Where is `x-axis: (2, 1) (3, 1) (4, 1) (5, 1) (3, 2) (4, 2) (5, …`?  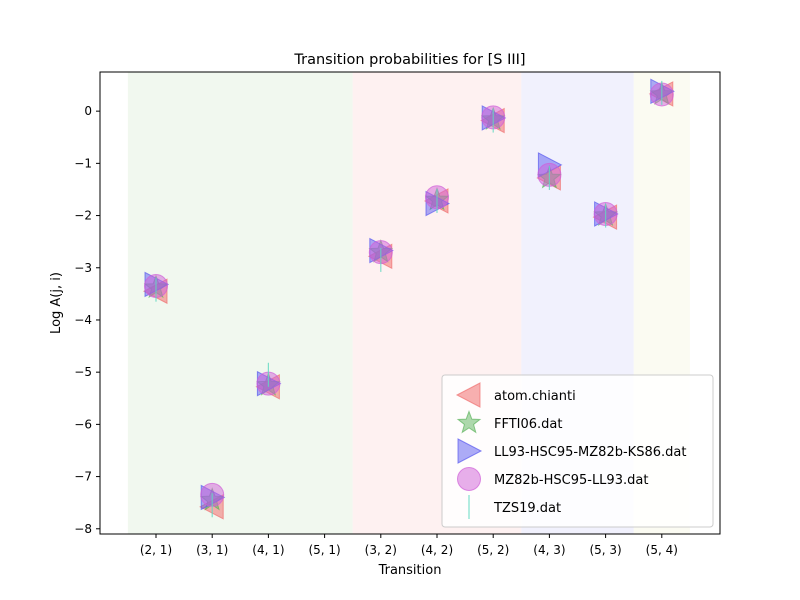
x-axis: (2, 1) (3, 1) (4, 1) (5, 1) (3, 2) (4, 2) (5, … is located at coordinates (409, 545).